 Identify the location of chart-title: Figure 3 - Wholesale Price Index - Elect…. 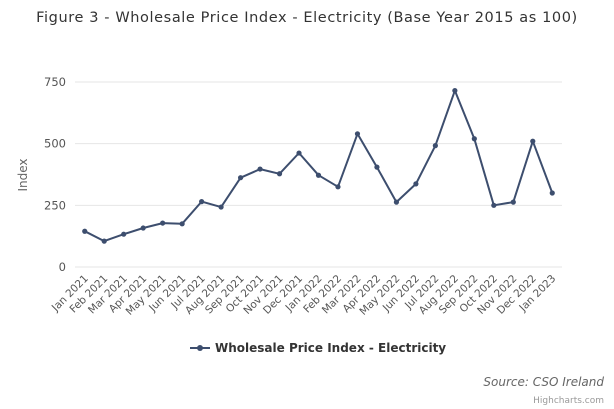
(307, 18).